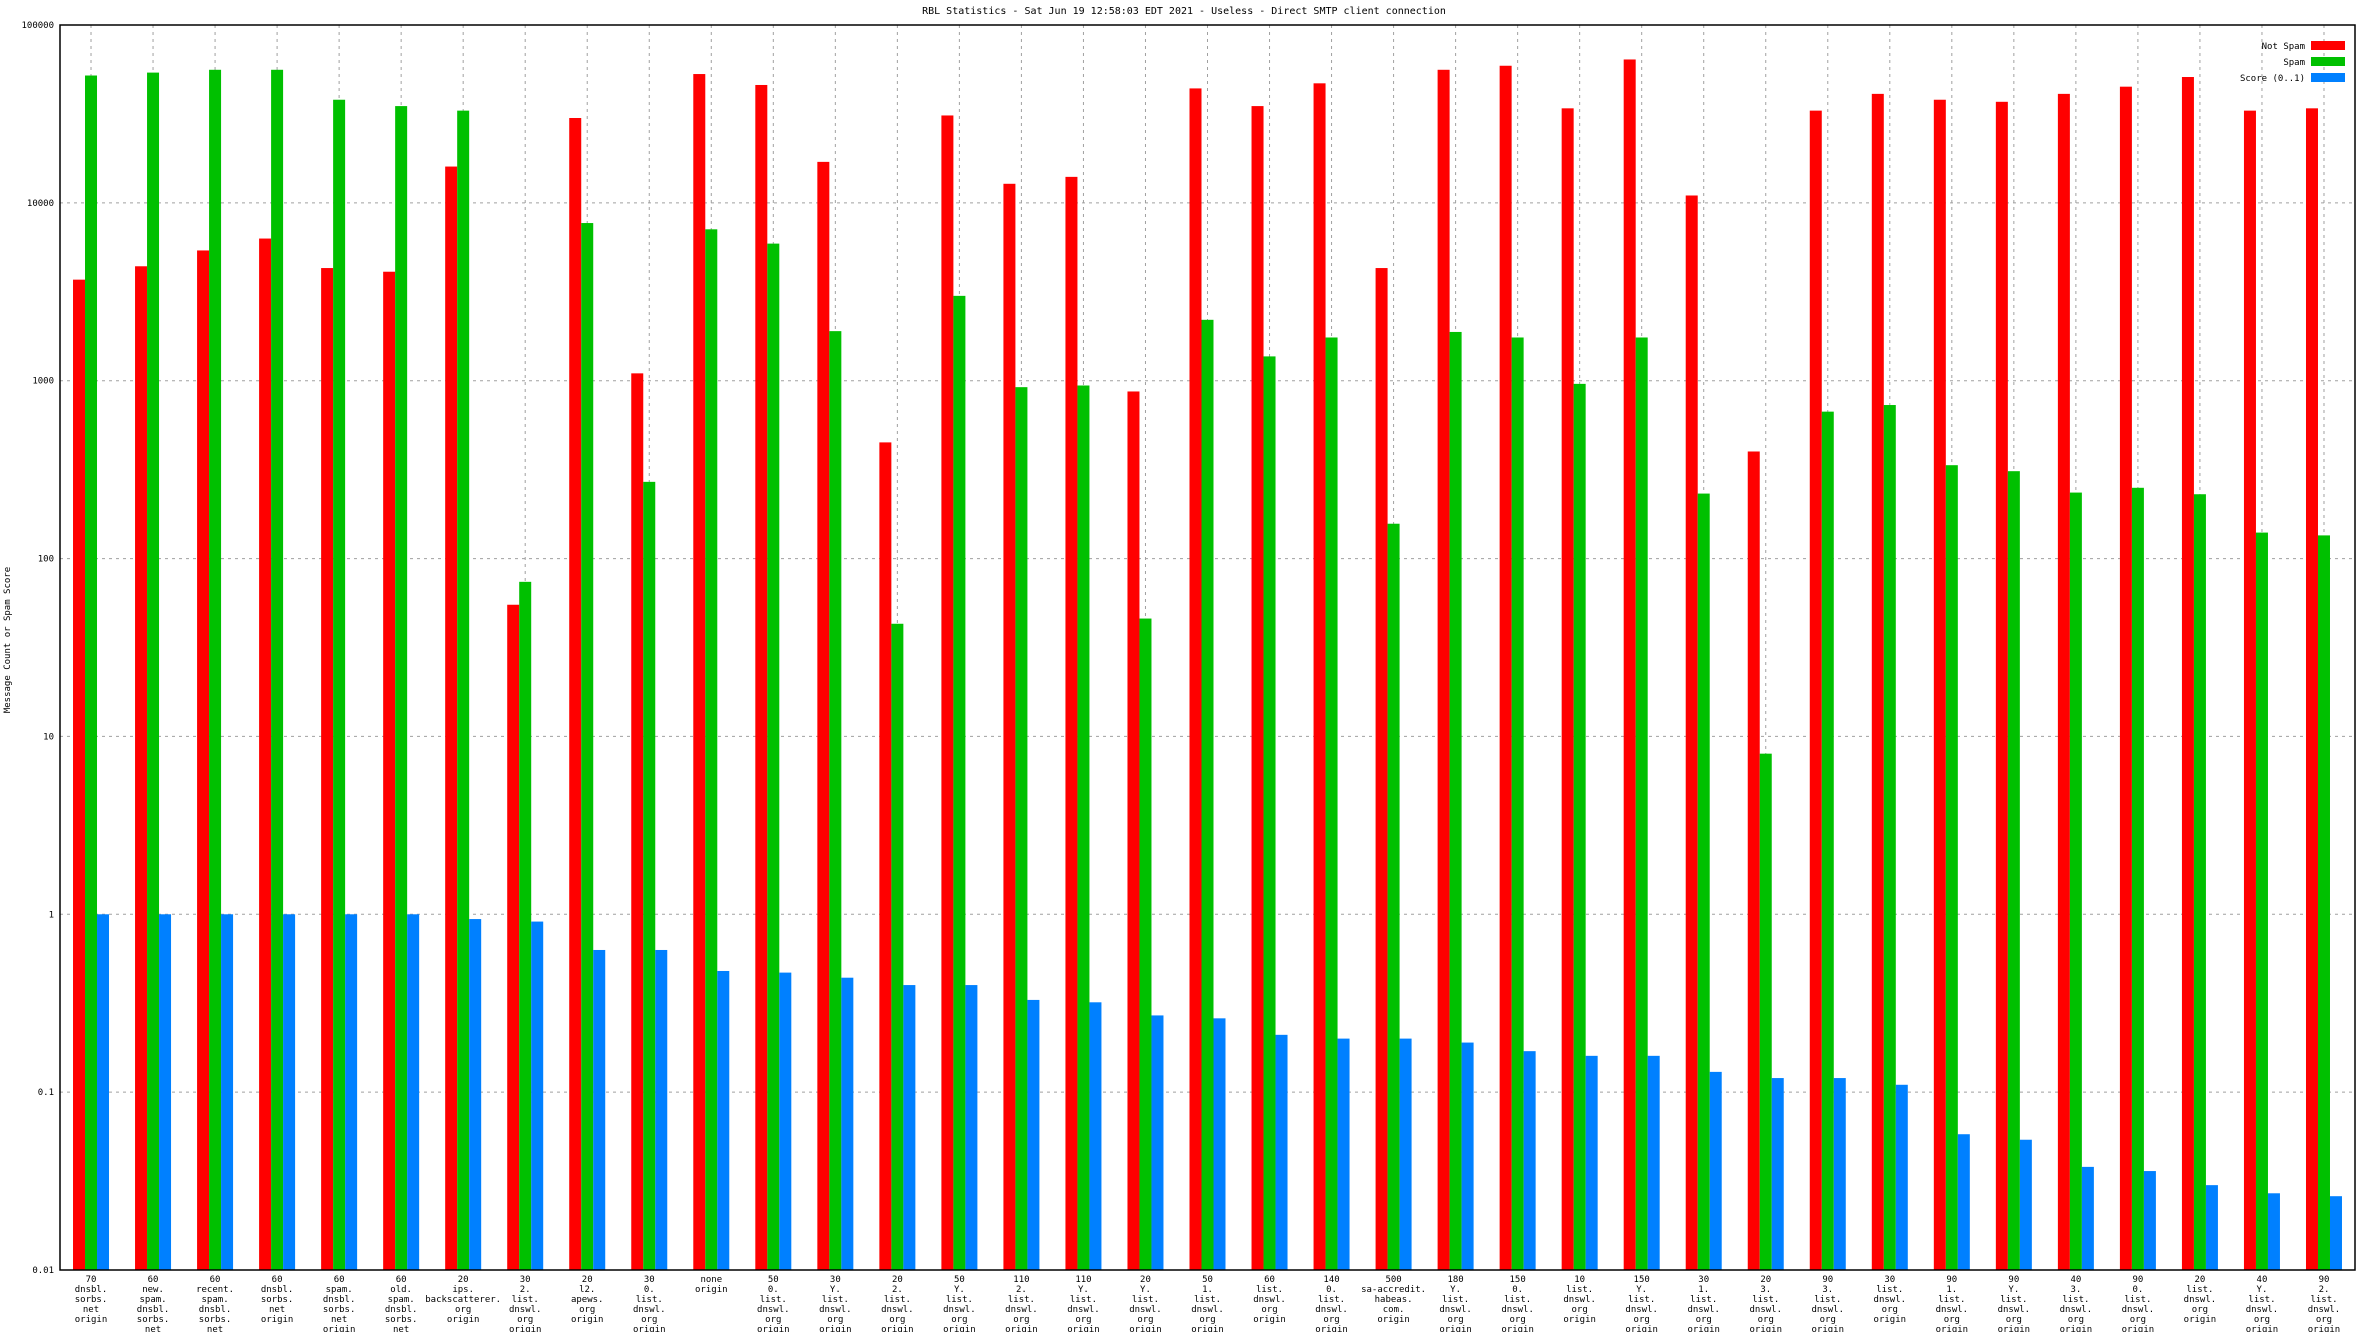  Describe the element at coordinates (1703, 1303) in the screenshot. I see `x-tick-label: 30 1. list. dnswl. org origin` at that location.